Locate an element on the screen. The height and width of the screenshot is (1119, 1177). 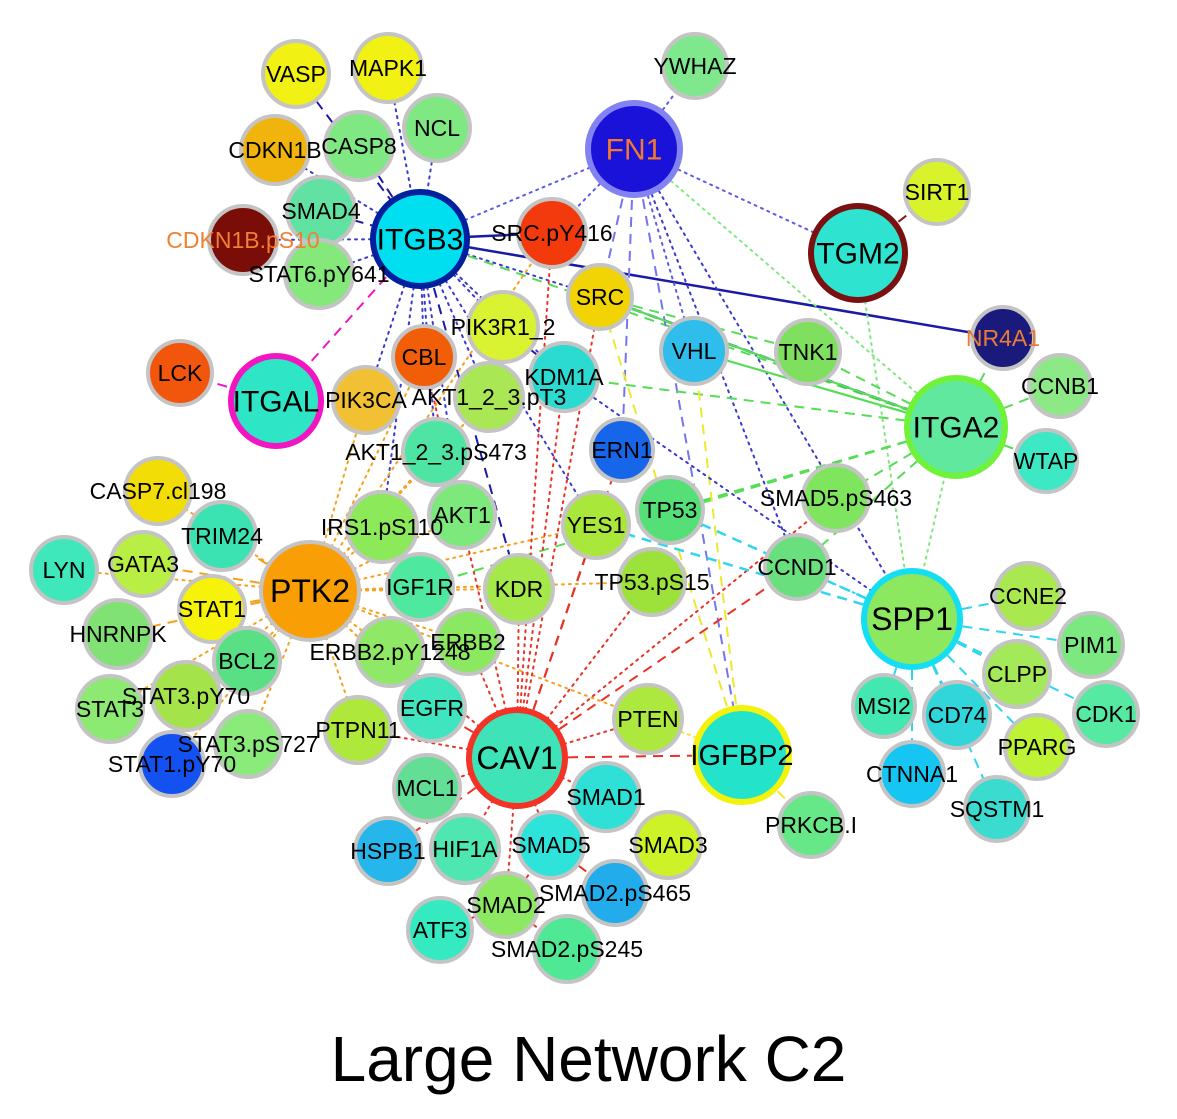
node-SMAD3 is located at coordinates (668, 845).